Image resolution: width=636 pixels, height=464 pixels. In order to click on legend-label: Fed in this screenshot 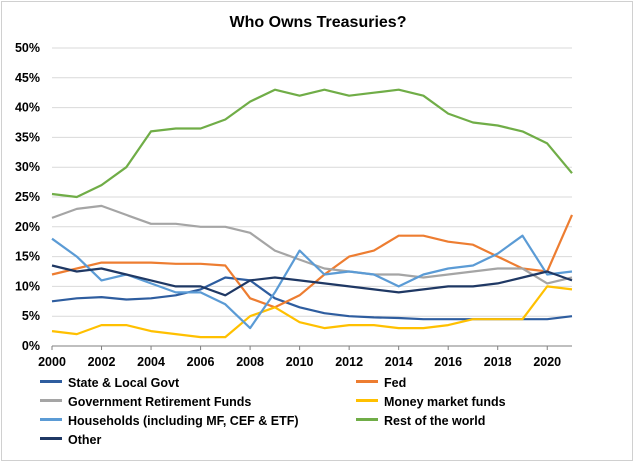, I will do `click(395, 383)`.